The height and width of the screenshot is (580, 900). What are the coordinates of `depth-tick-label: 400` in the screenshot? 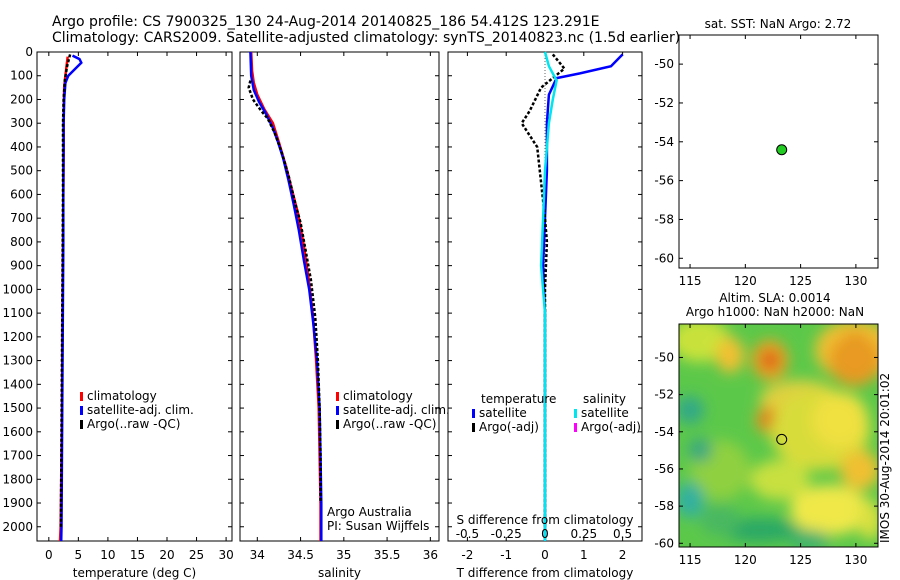 It's located at (21, 147).